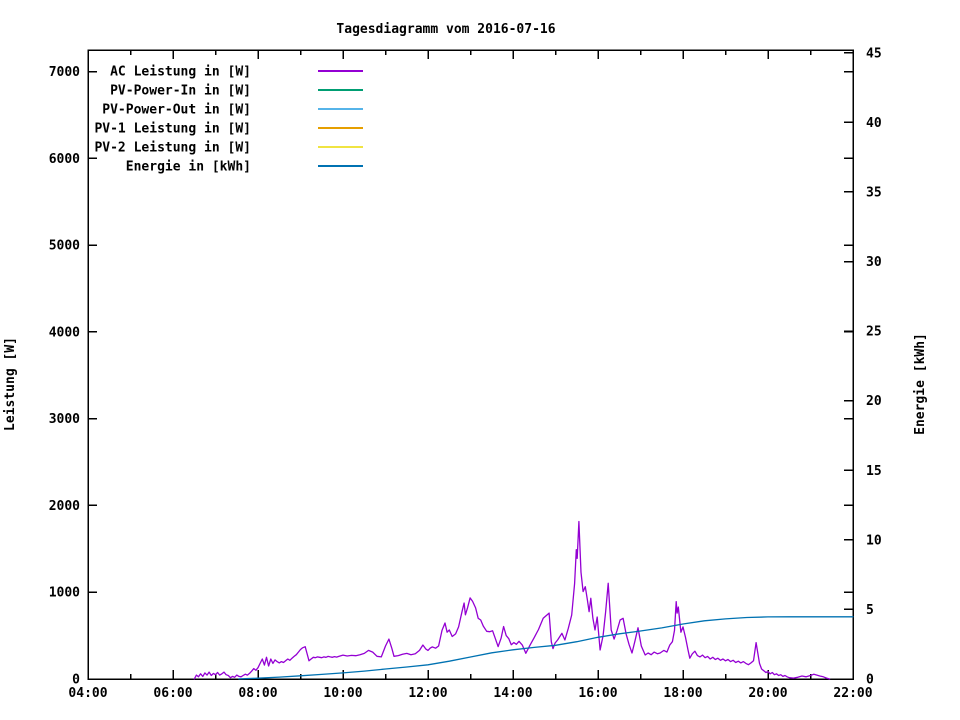  I want to click on x-tick-label: 14:00, so click(512, 693).